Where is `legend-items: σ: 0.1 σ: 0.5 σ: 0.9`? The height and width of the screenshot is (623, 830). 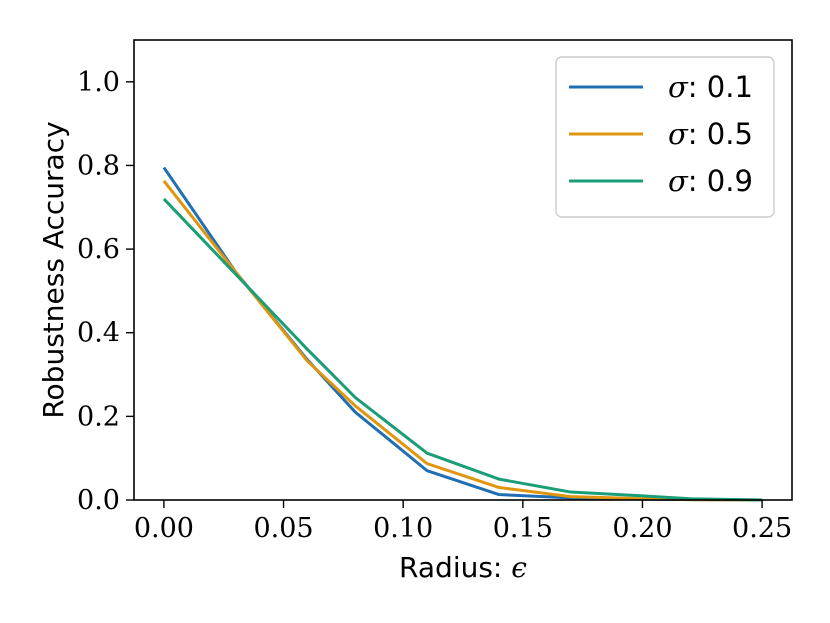
legend-items: σ: 0.1 σ: 0.5 σ: 0.9 is located at coordinates (661, 134).